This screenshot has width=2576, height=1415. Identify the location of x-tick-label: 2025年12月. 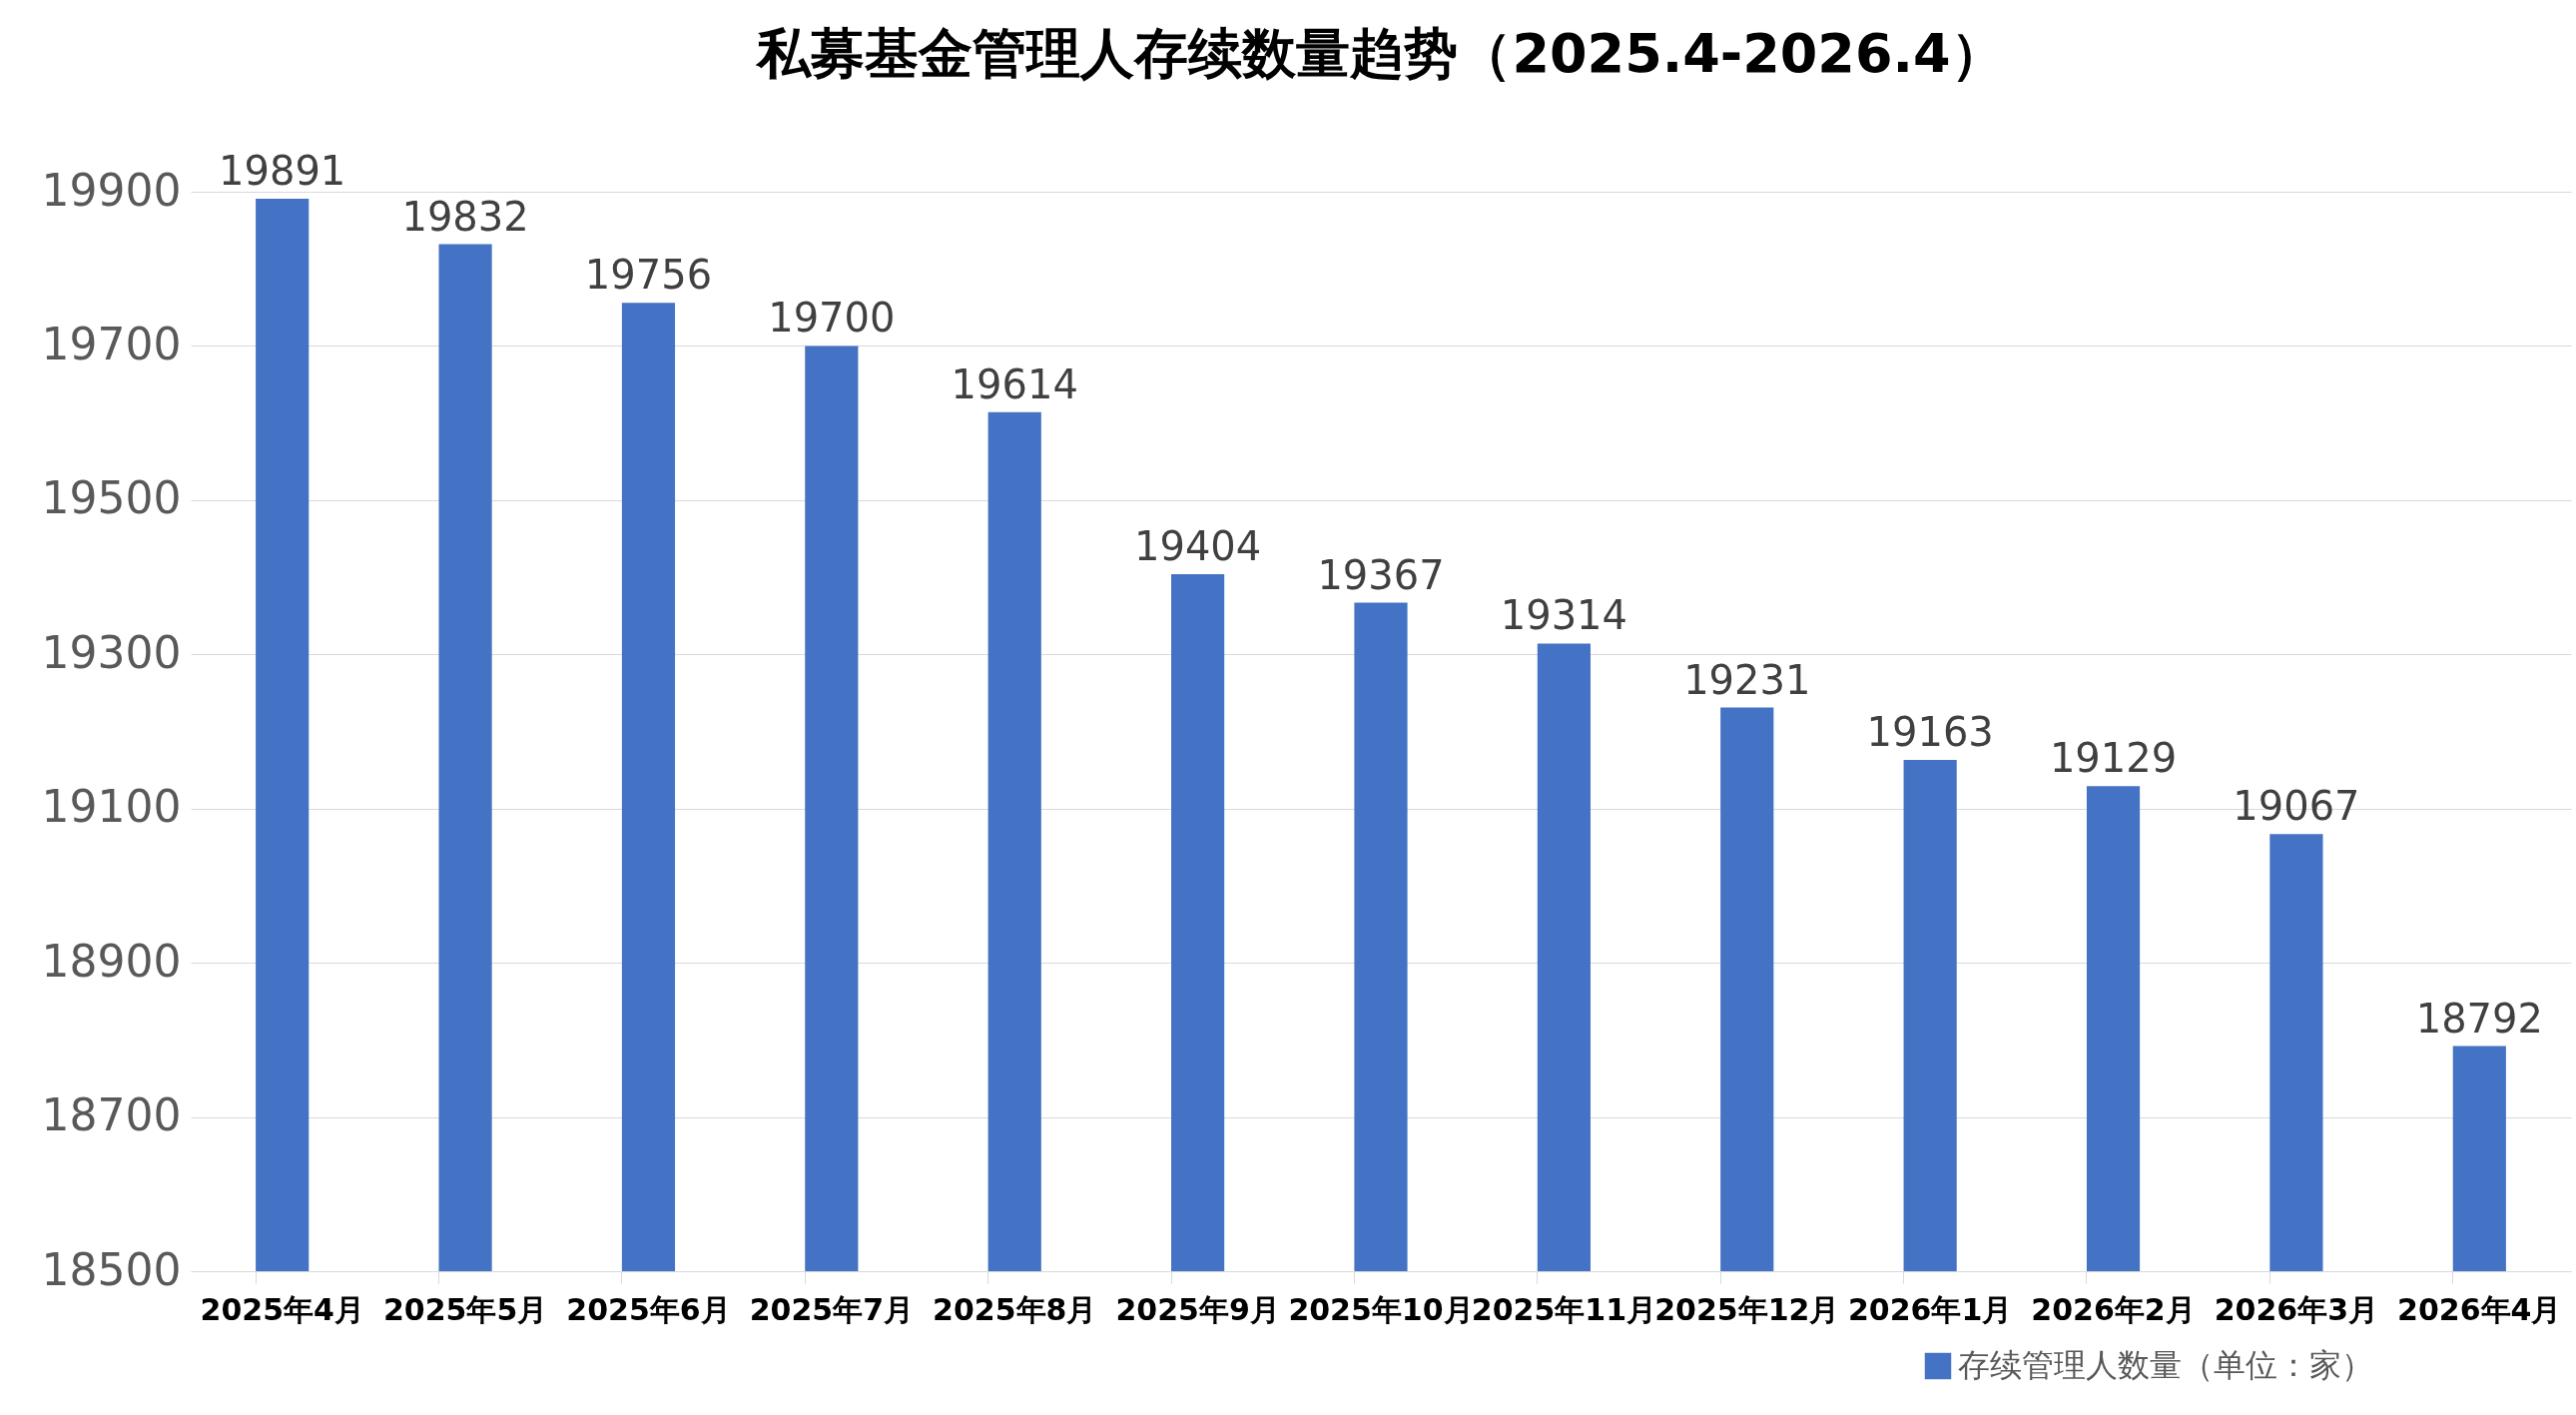
(1747, 1309).